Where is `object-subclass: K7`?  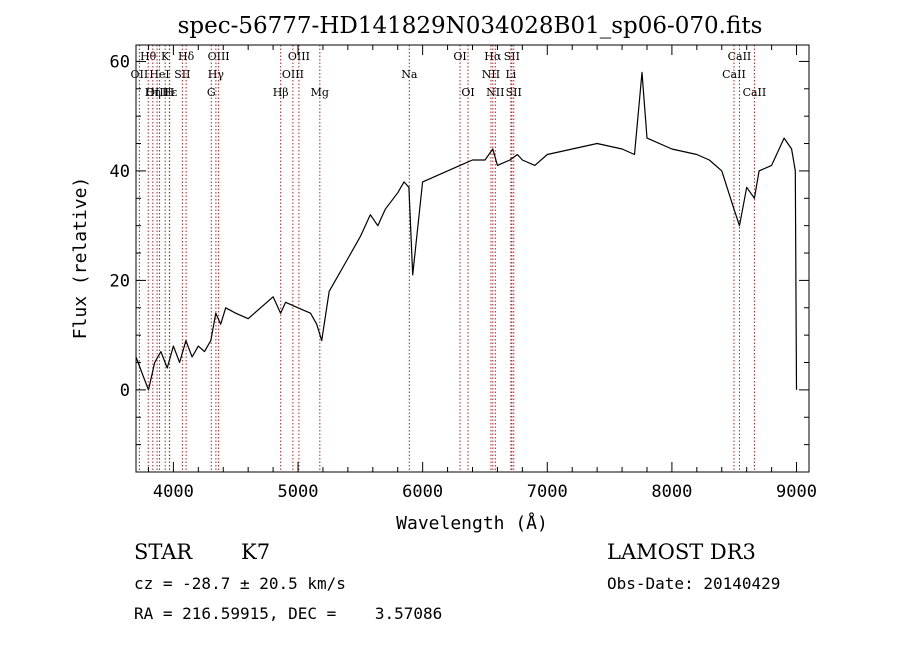
object-subclass: K7 is located at coordinates (256, 552).